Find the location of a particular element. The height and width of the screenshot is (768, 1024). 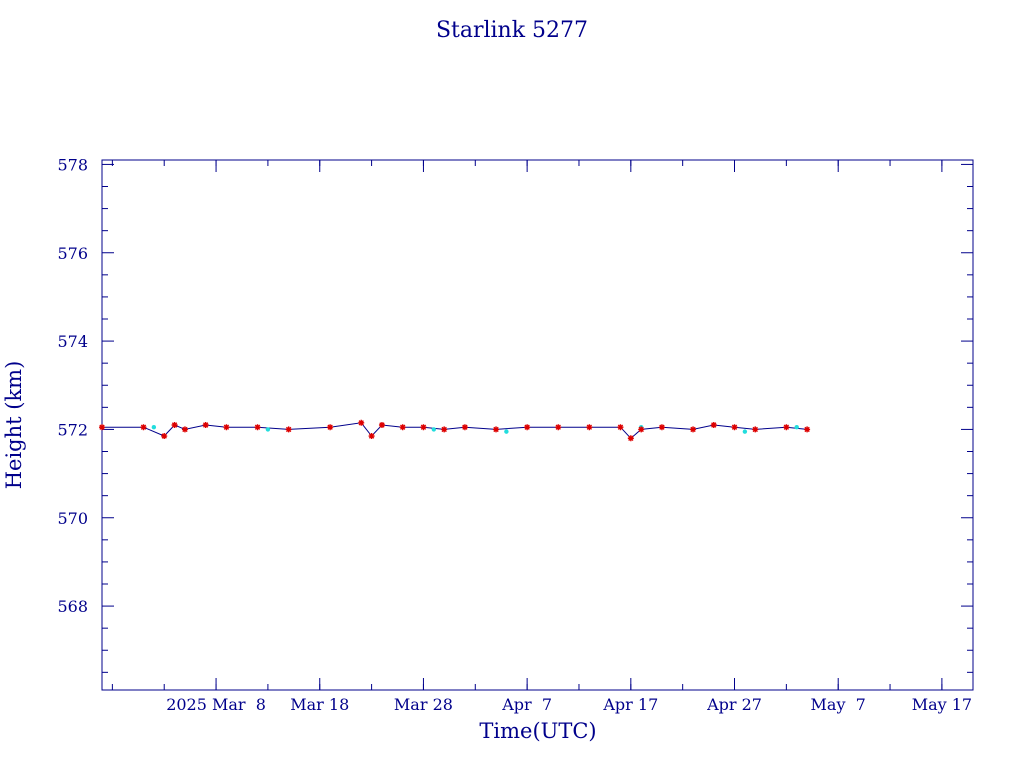

y-tick-label: 568 is located at coordinates (72, 606).